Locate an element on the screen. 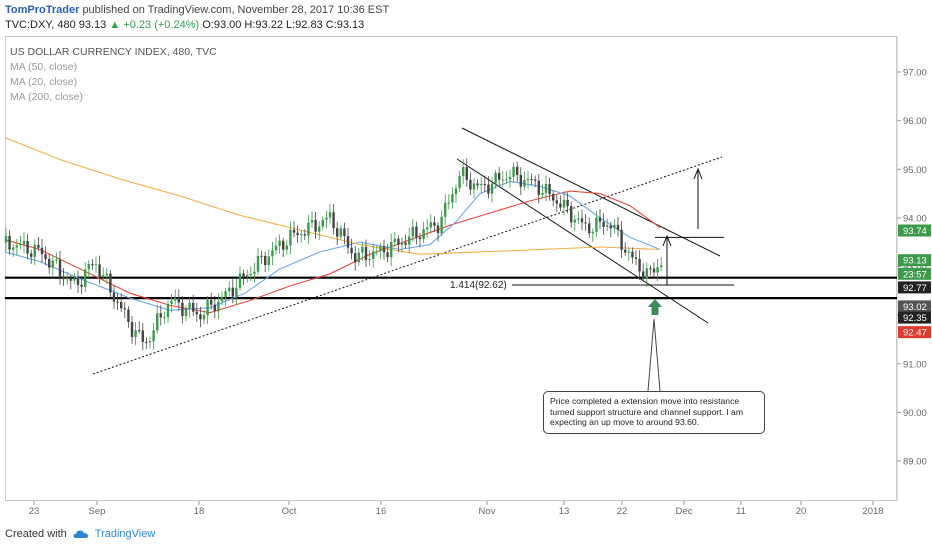 This screenshot has height=550, width=932. projection-arrow-head is located at coordinates (698, 173).